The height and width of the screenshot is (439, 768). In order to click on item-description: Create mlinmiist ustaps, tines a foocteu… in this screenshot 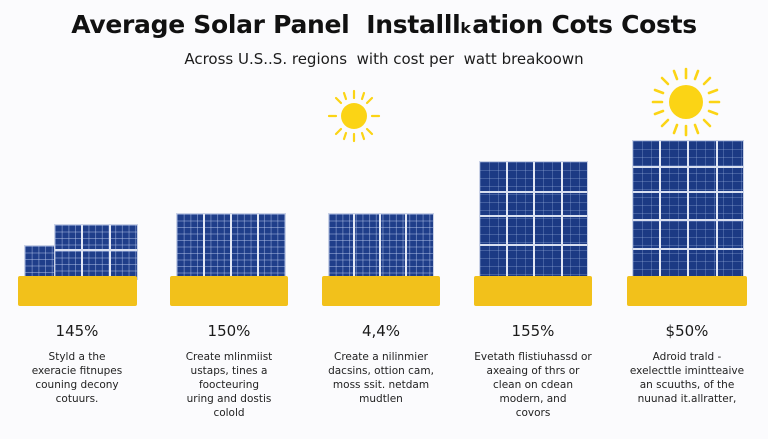, I will do `click(229, 385)`.